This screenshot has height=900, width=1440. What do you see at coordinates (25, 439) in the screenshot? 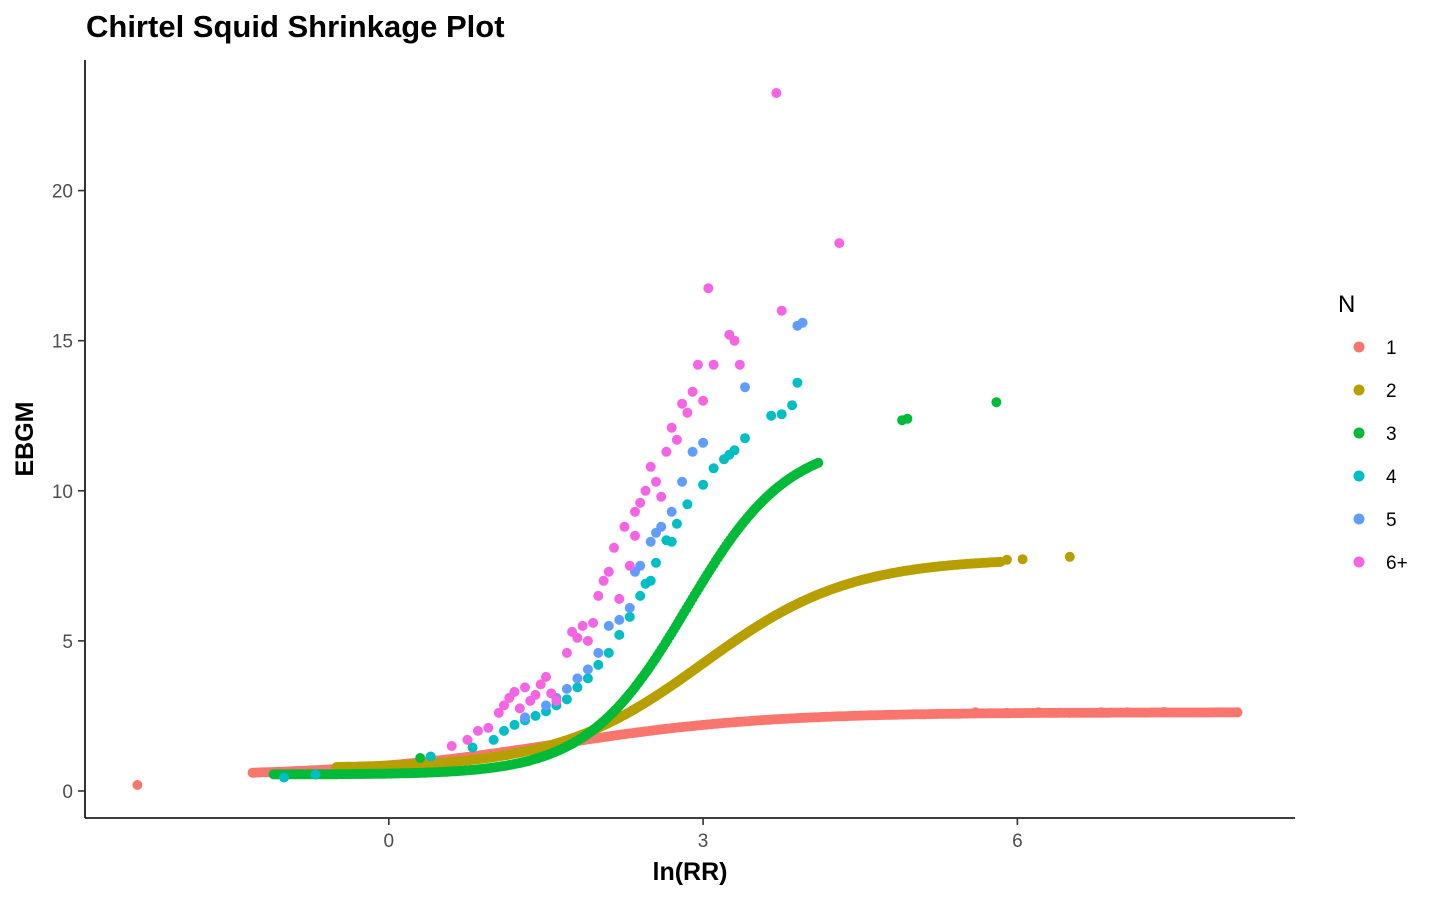
I see `y-axis-title: EBGM` at bounding box center [25, 439].